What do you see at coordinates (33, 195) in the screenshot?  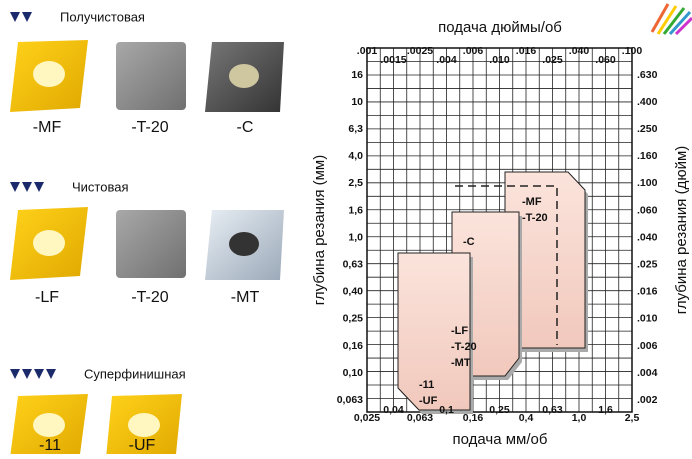 I see `triangles` at bounding box center [33, 195].